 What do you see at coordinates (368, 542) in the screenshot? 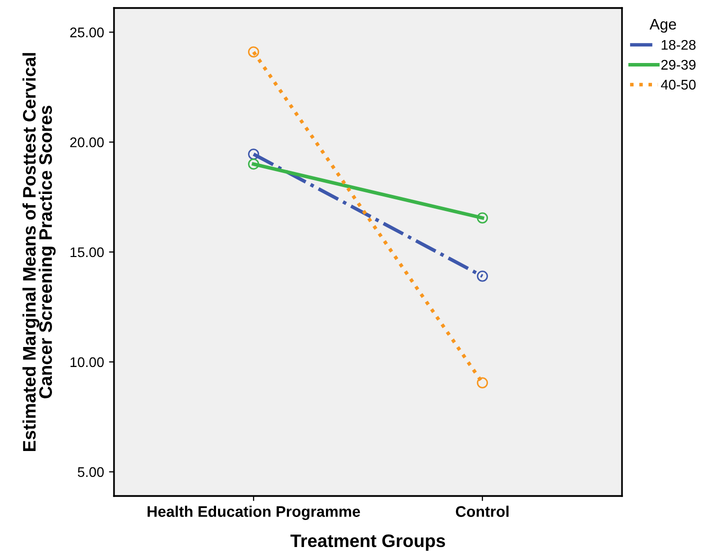
I see `x-axis-title: Treatment Groups` at bounding box center [368, 542].